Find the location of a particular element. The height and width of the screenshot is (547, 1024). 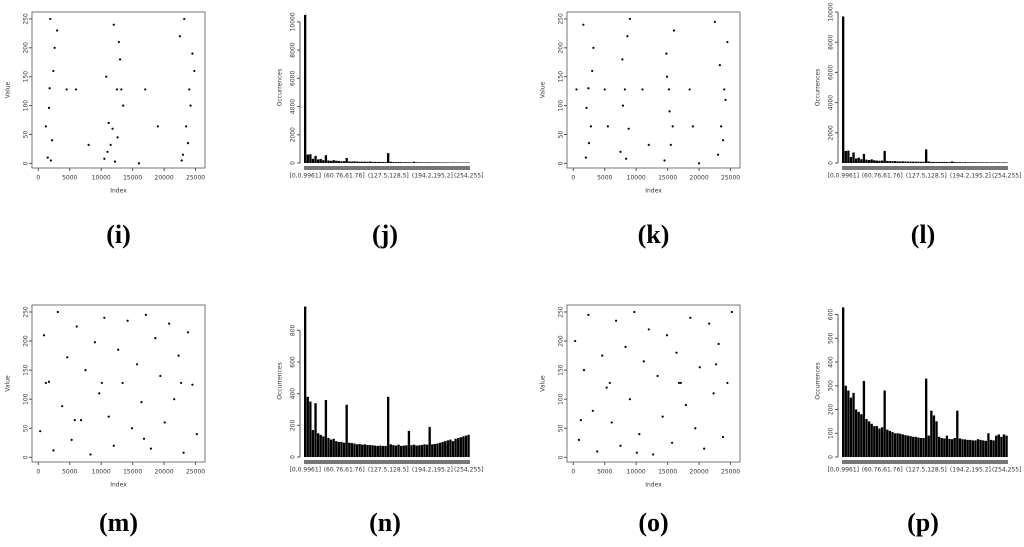

panel-caption: (i) is located at coordinates (118, 234).